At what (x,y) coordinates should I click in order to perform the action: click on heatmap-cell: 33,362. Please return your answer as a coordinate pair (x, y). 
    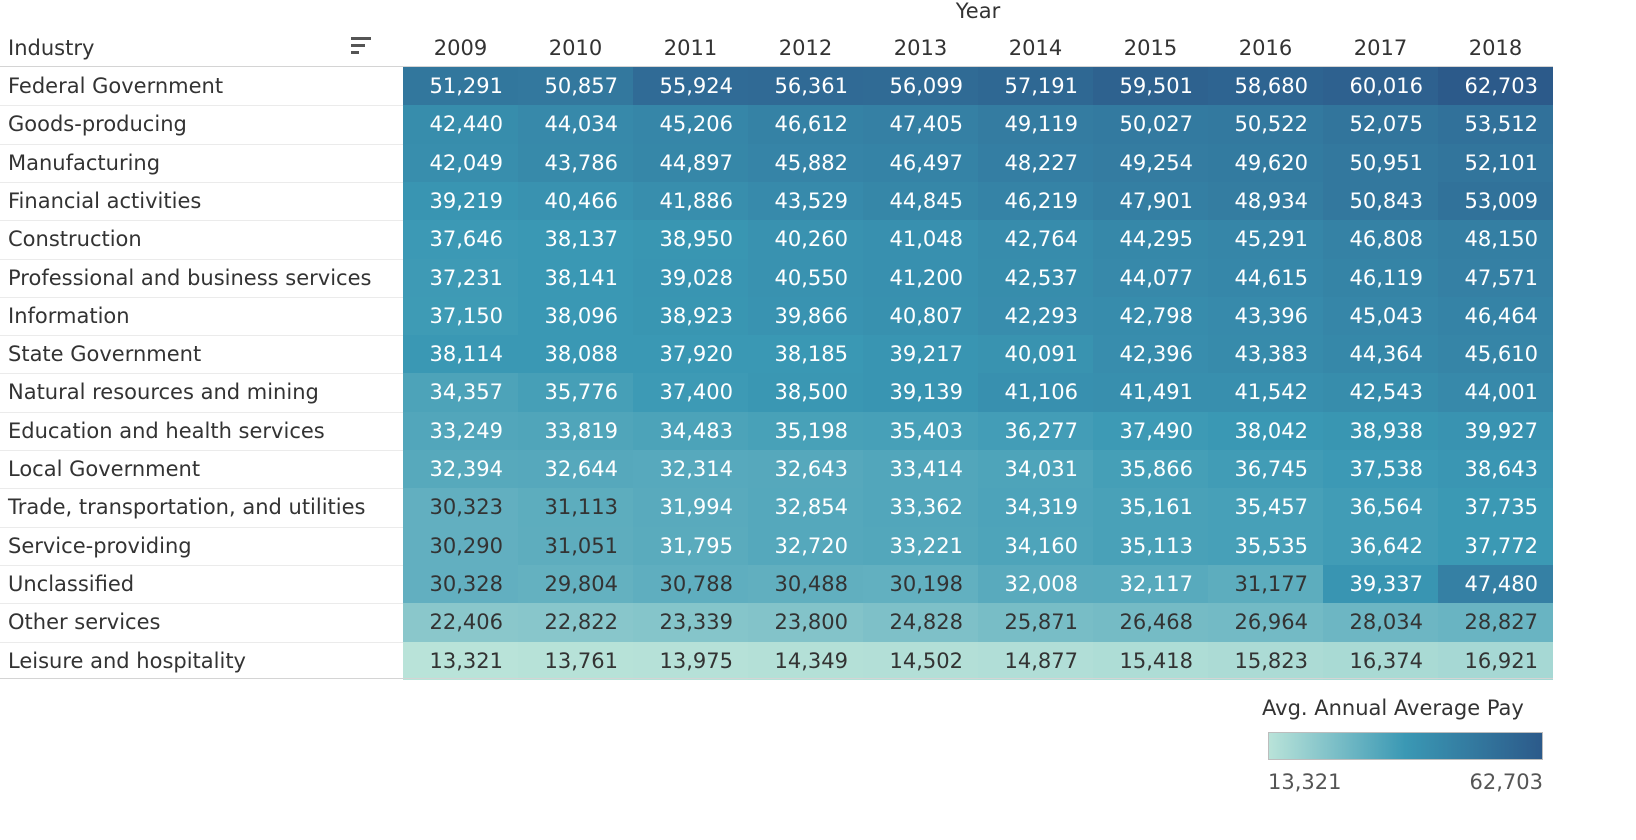
    Looking at the image, I should click on (920, 508).